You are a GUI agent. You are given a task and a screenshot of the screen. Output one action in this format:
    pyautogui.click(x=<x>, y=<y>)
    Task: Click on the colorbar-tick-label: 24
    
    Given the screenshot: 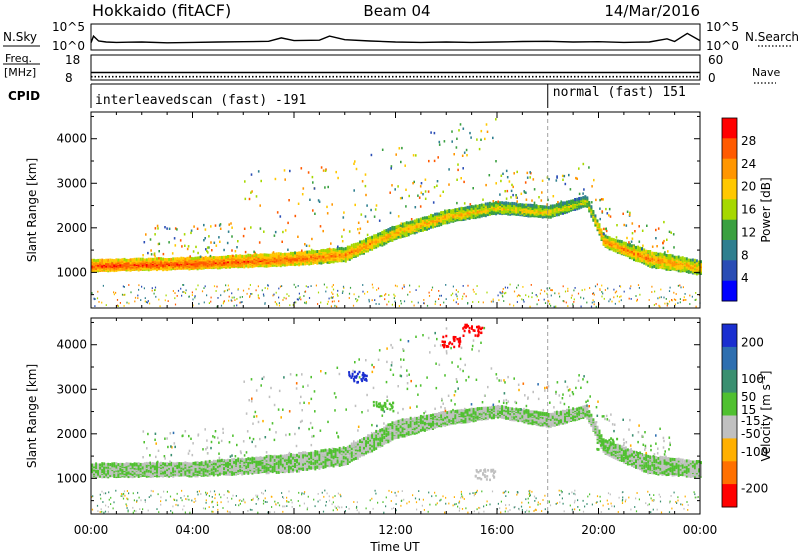 What is the action you would take?
    pyautogui.click(x=748, y=164)
    